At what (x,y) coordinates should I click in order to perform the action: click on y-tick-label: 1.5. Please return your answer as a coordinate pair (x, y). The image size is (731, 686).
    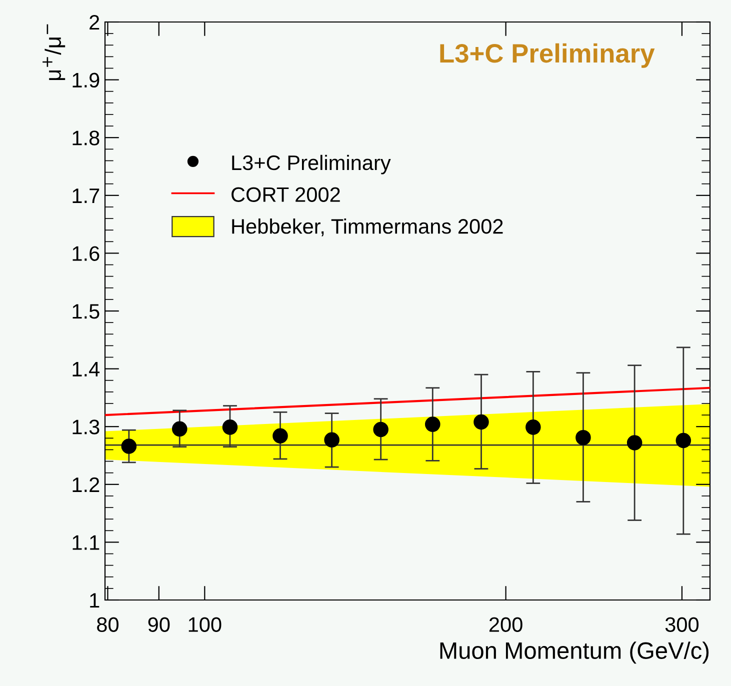
    Looking at the image, I should click on (86, 311).